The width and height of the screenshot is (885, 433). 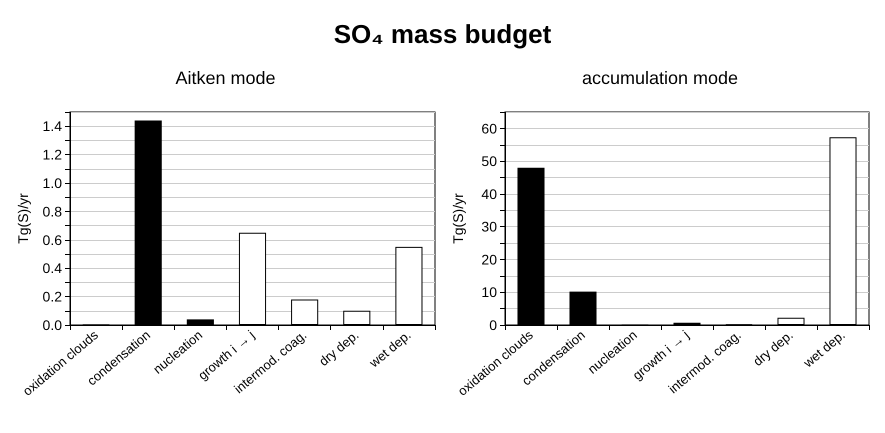 I want to click on y-tick-label: 0.8, so click(x=52, y=211).